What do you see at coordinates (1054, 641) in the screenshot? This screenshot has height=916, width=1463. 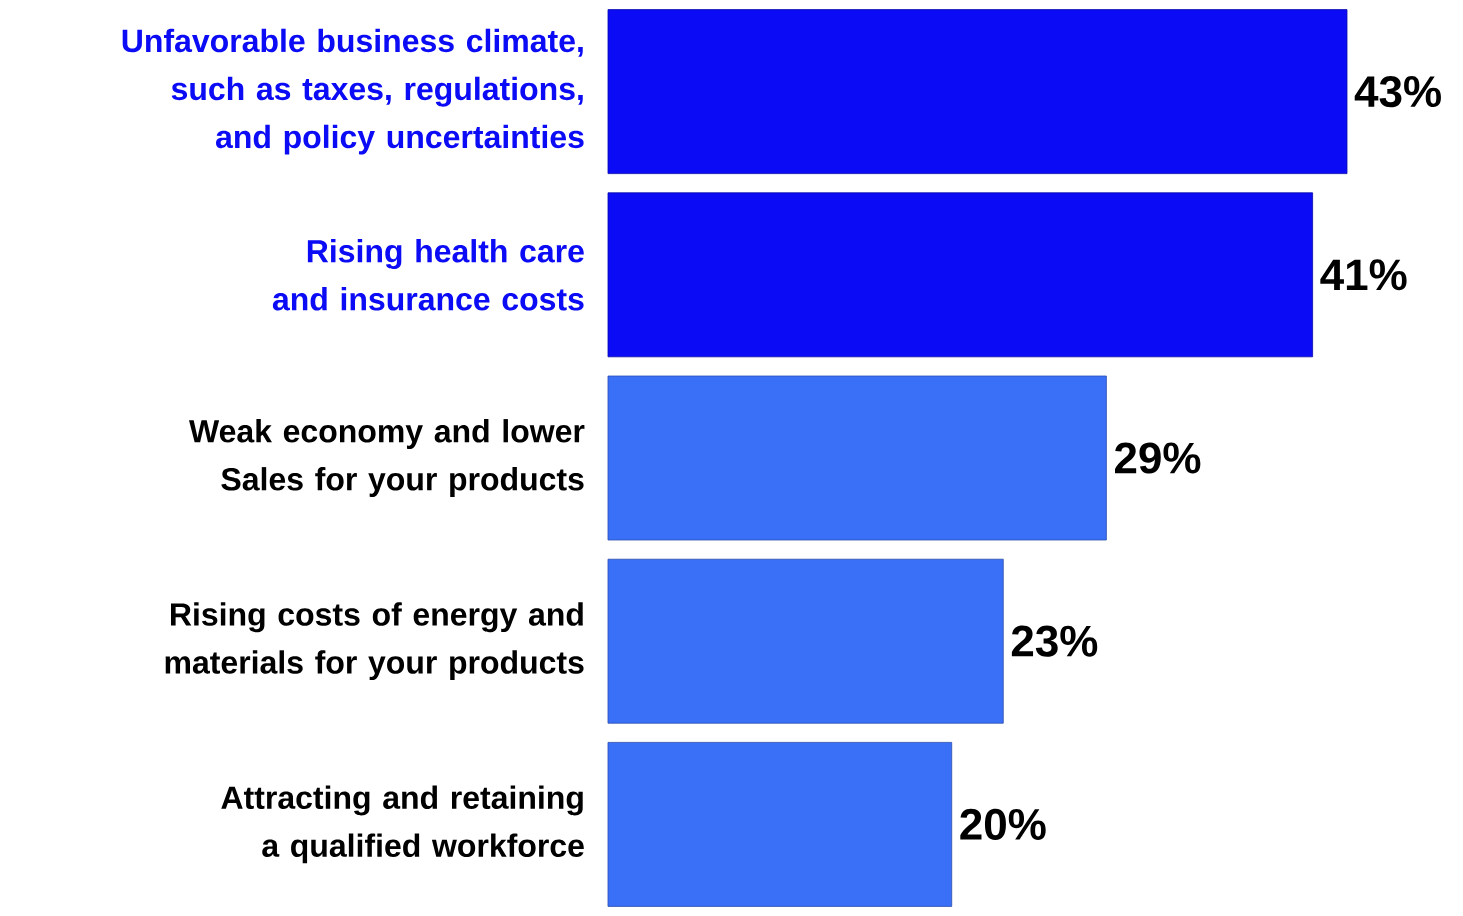 I see `data-label: 23%` at bounding box center [1054, 641].